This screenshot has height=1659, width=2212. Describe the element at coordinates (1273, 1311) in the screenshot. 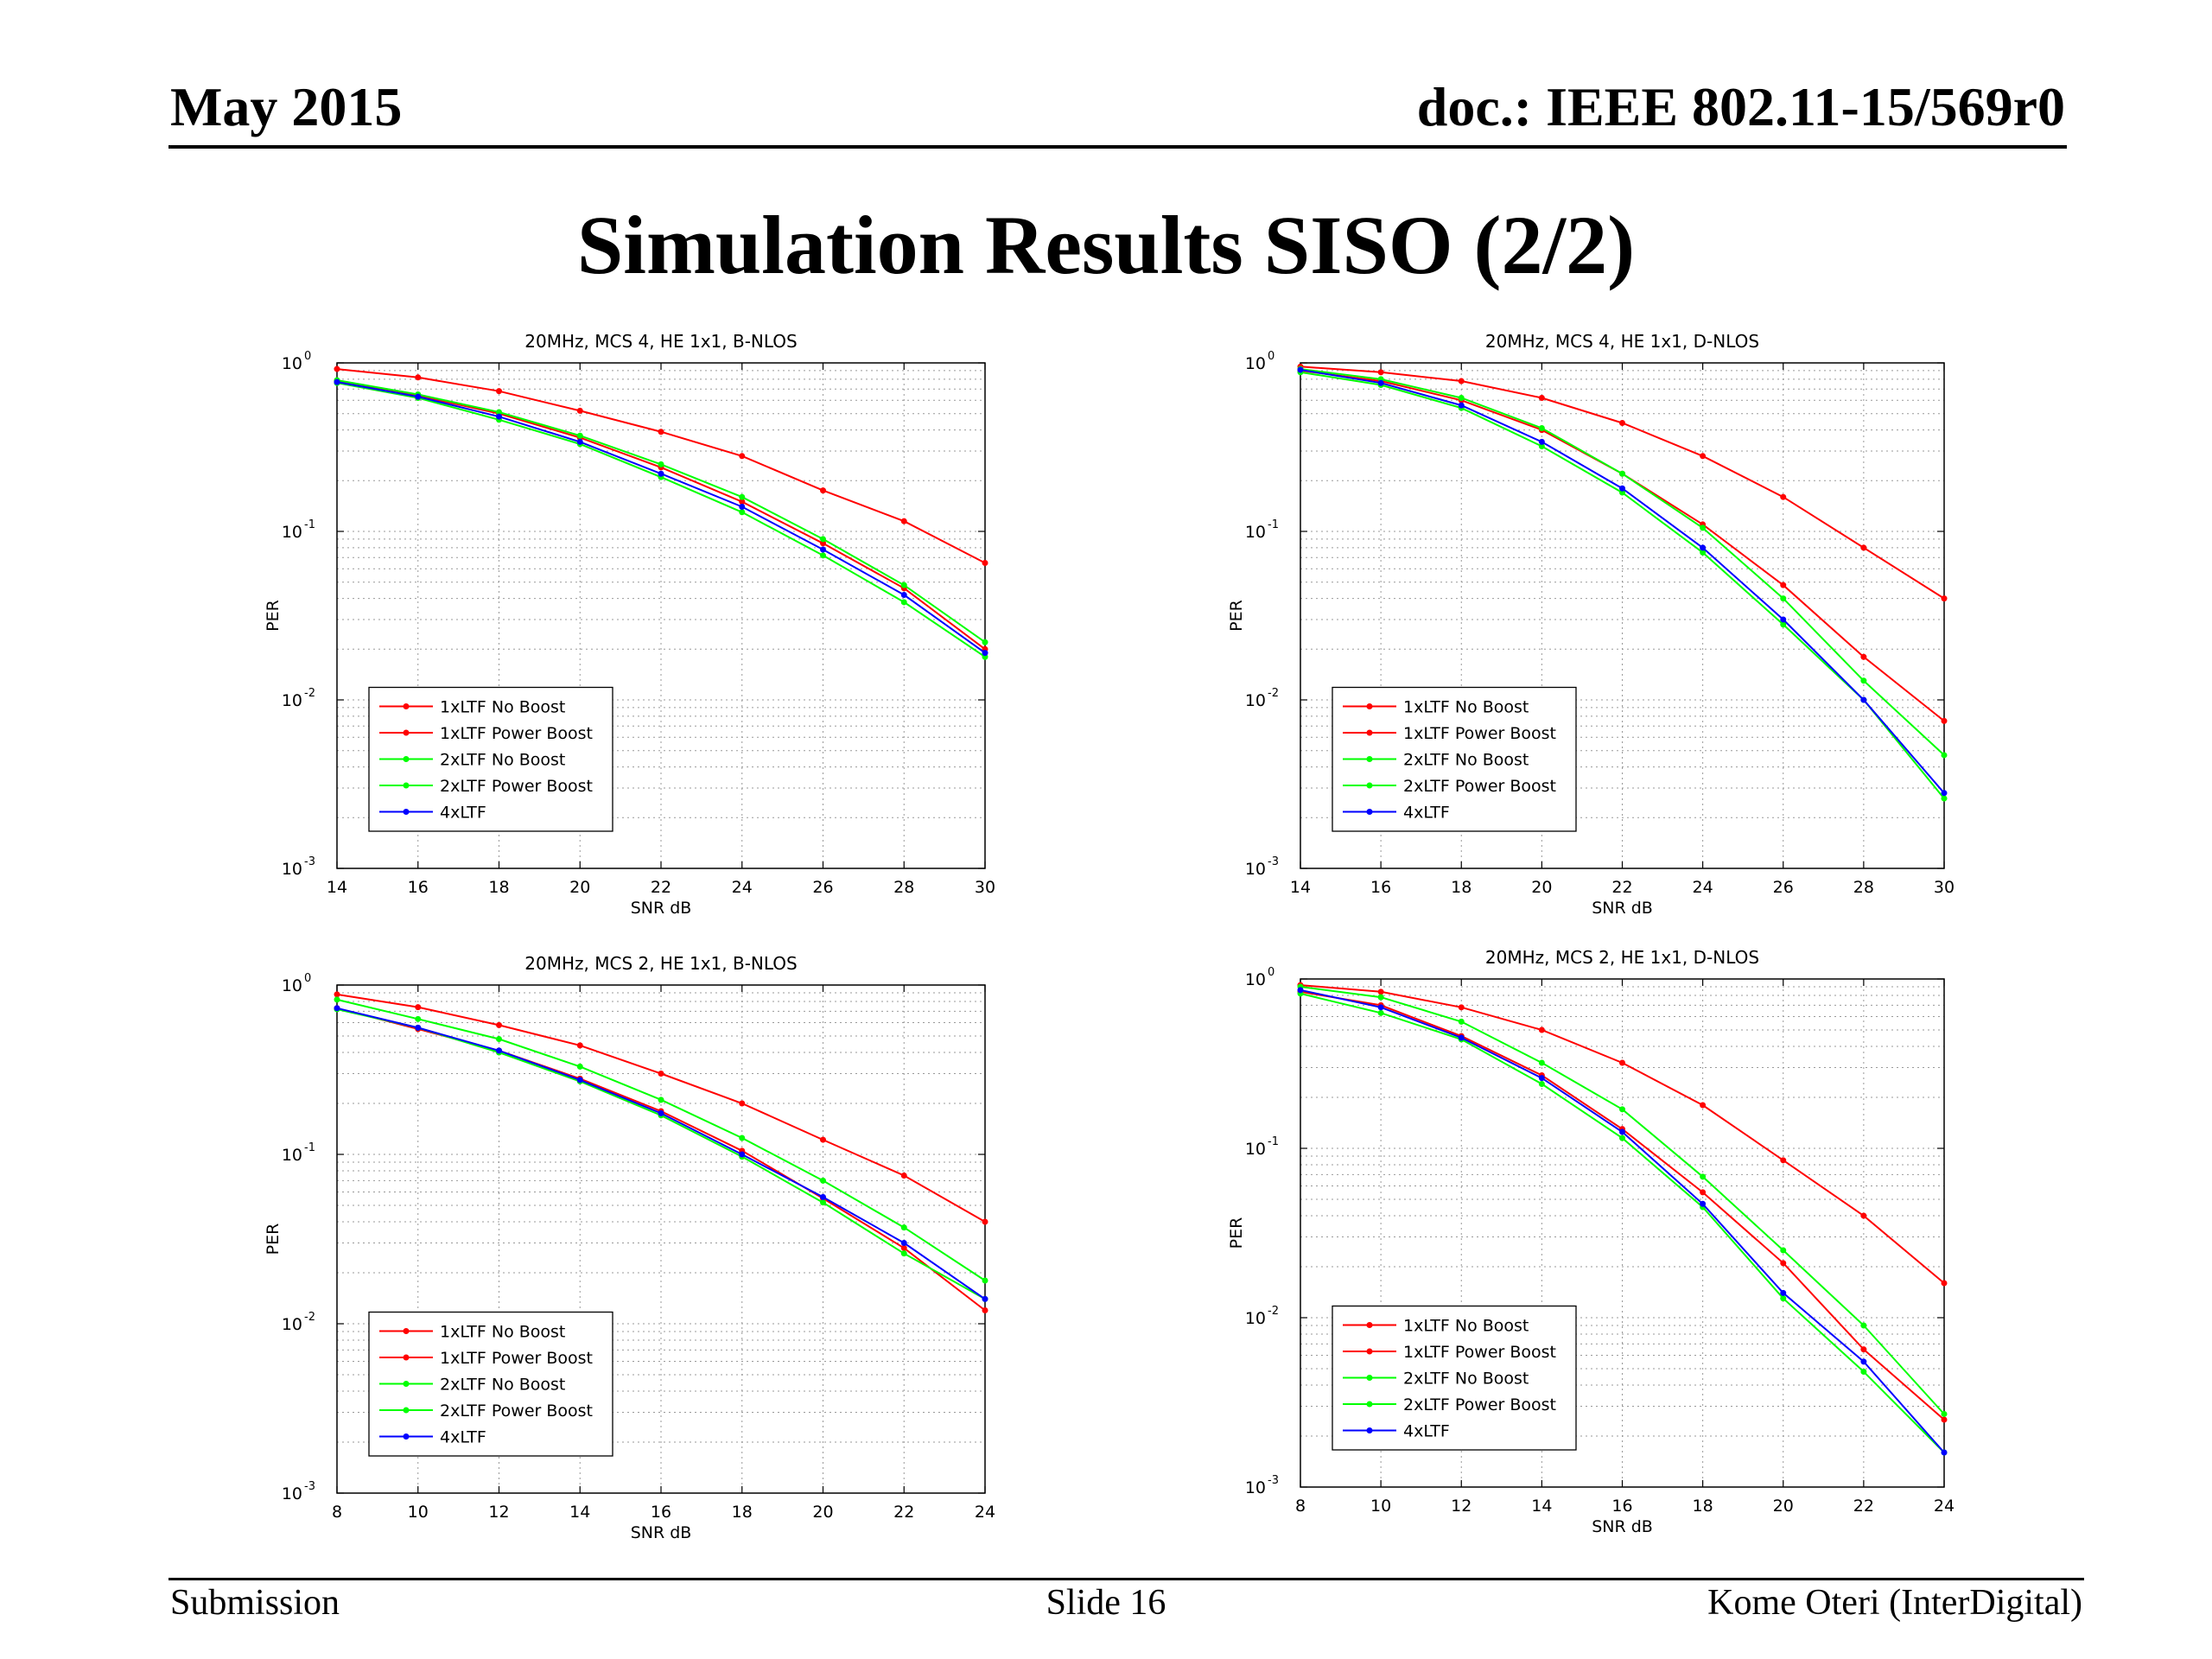

I see `y-tick-exponent: -2` at that location.